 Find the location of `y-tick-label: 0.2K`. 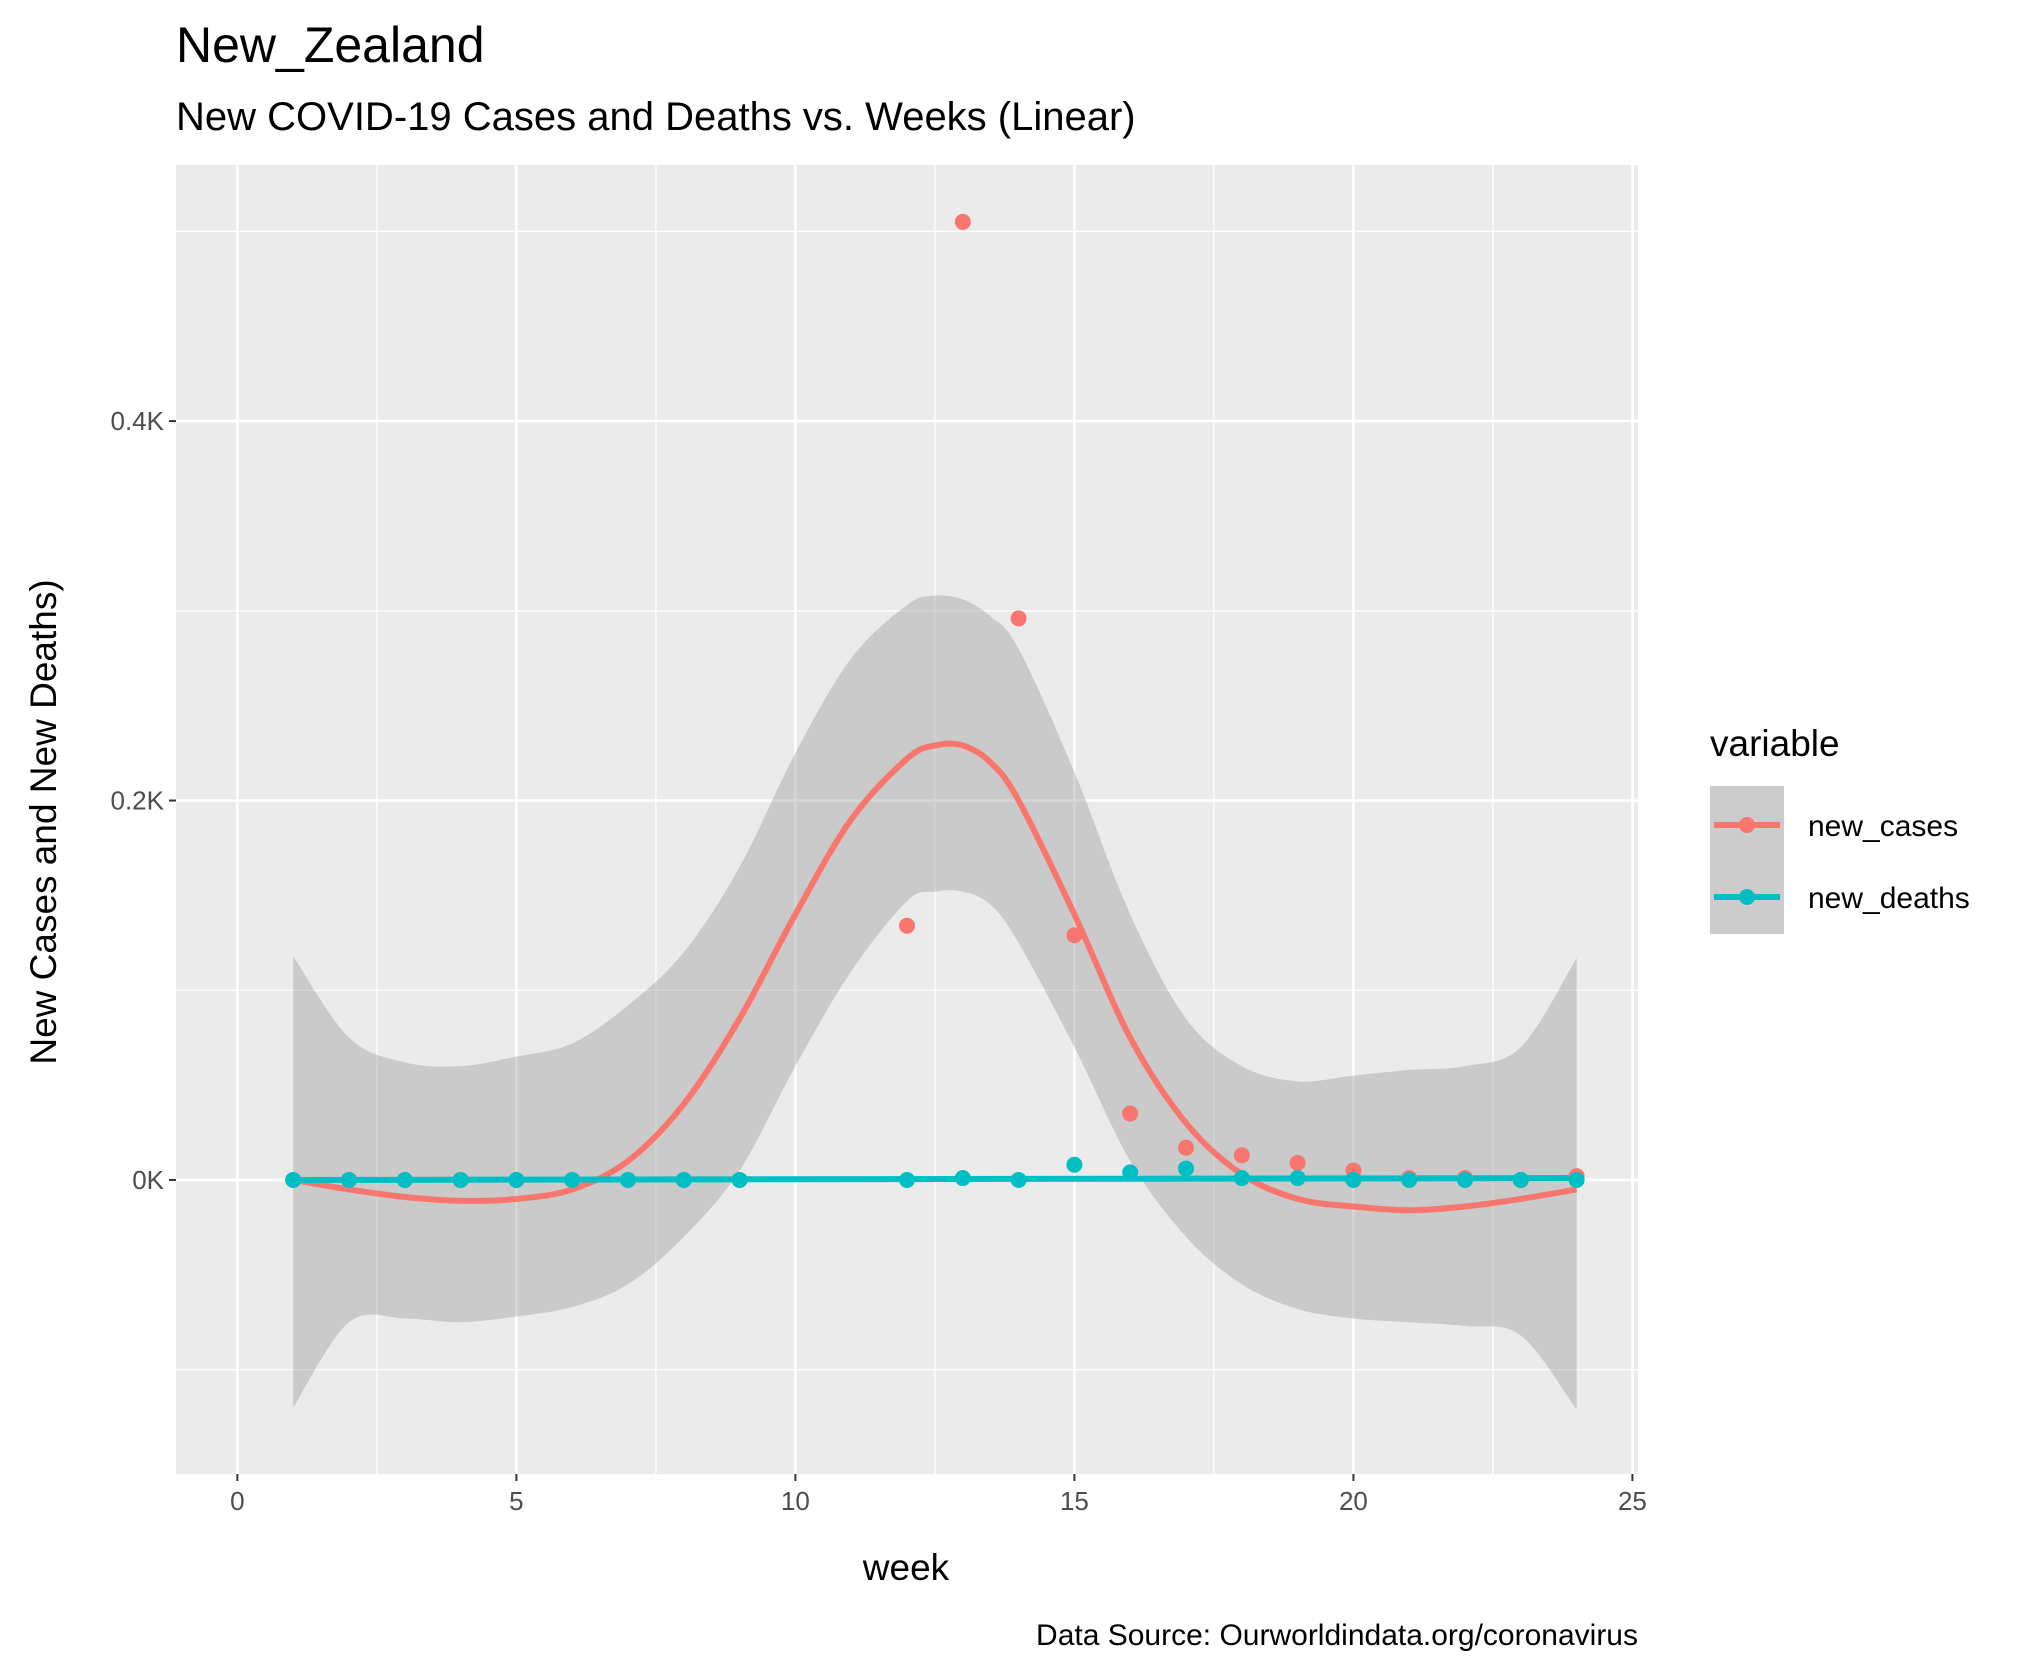

y-tick-label: 0.2K is located at coordinates (138, 801).